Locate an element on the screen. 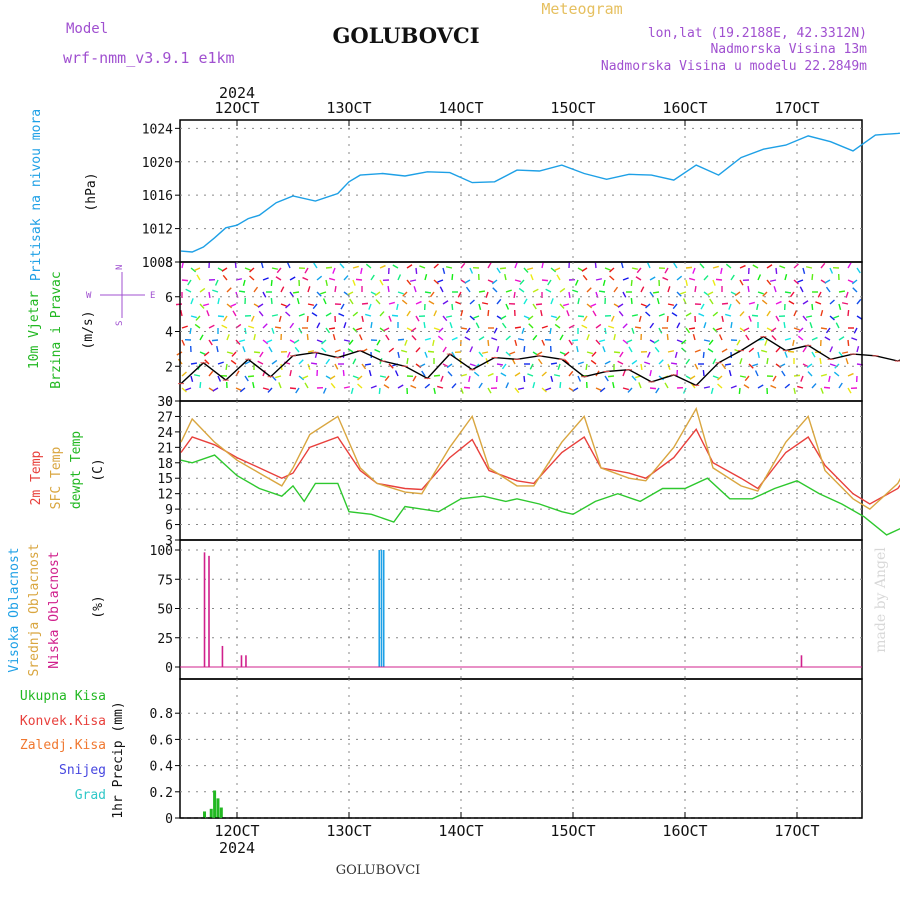  bar-visoka-oblacnost is located at coordinates (383, 608).